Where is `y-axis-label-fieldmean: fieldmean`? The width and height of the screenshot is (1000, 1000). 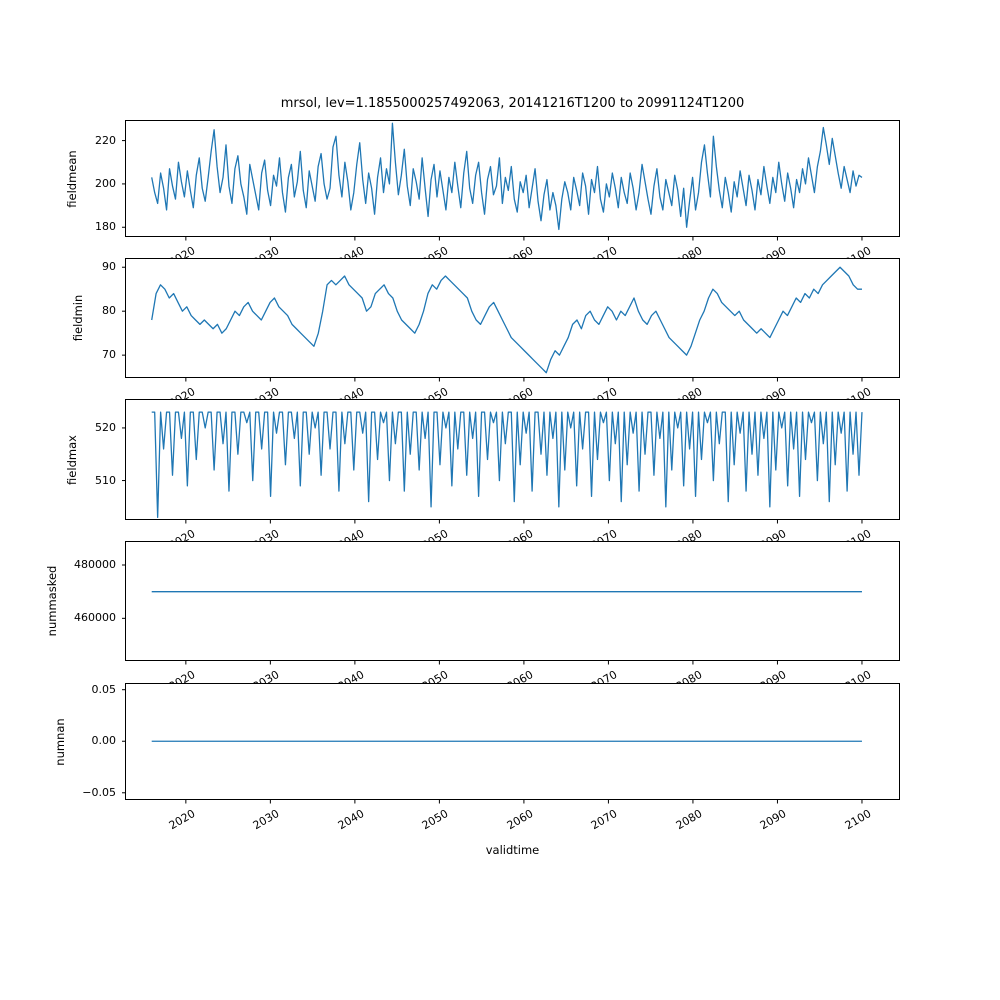
y-axis-label-fieldmean: fieldmean is located at coordinates (72, 178).